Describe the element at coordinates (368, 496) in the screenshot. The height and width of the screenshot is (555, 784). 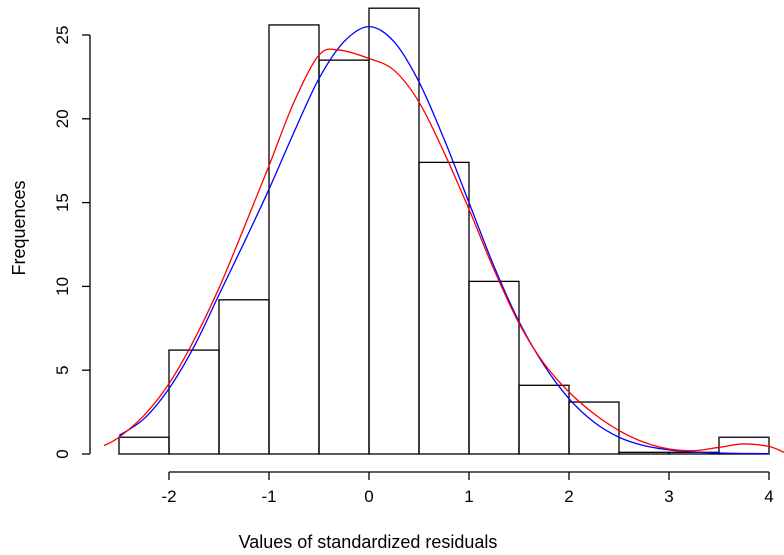
I see `x-tick-label: 0` at that location.